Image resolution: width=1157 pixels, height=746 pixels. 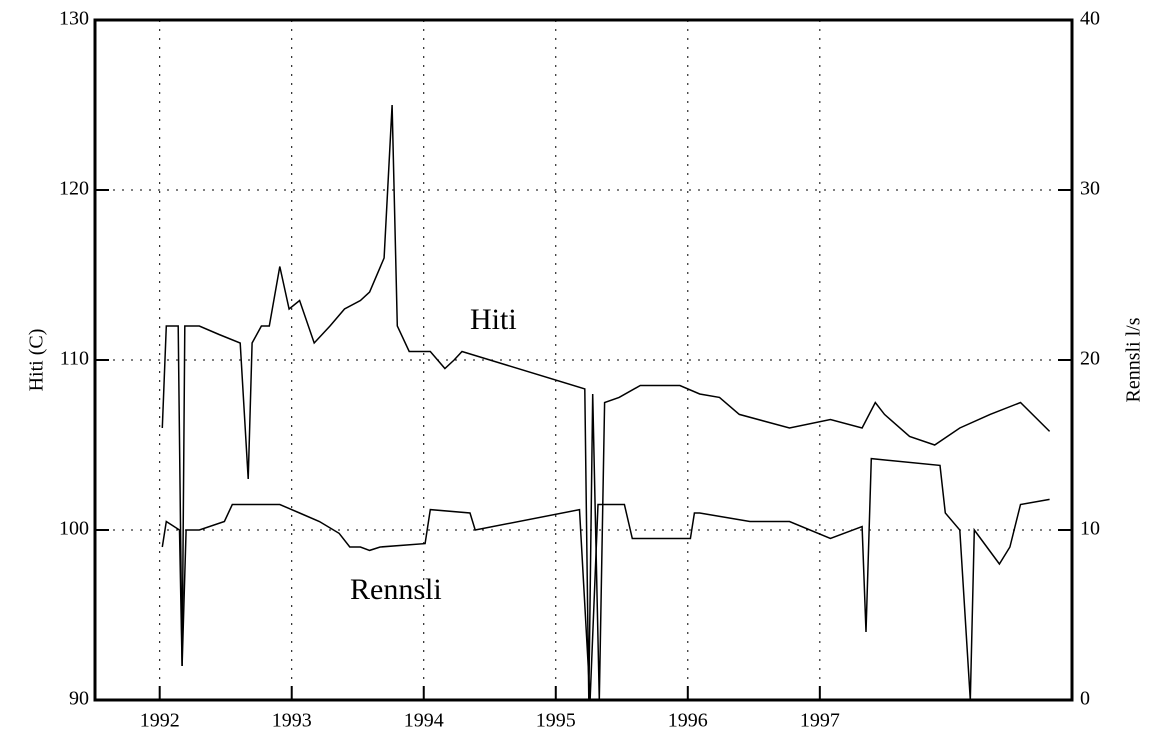 I want to click on annotation: Hiti, so click(x=493, y=319).